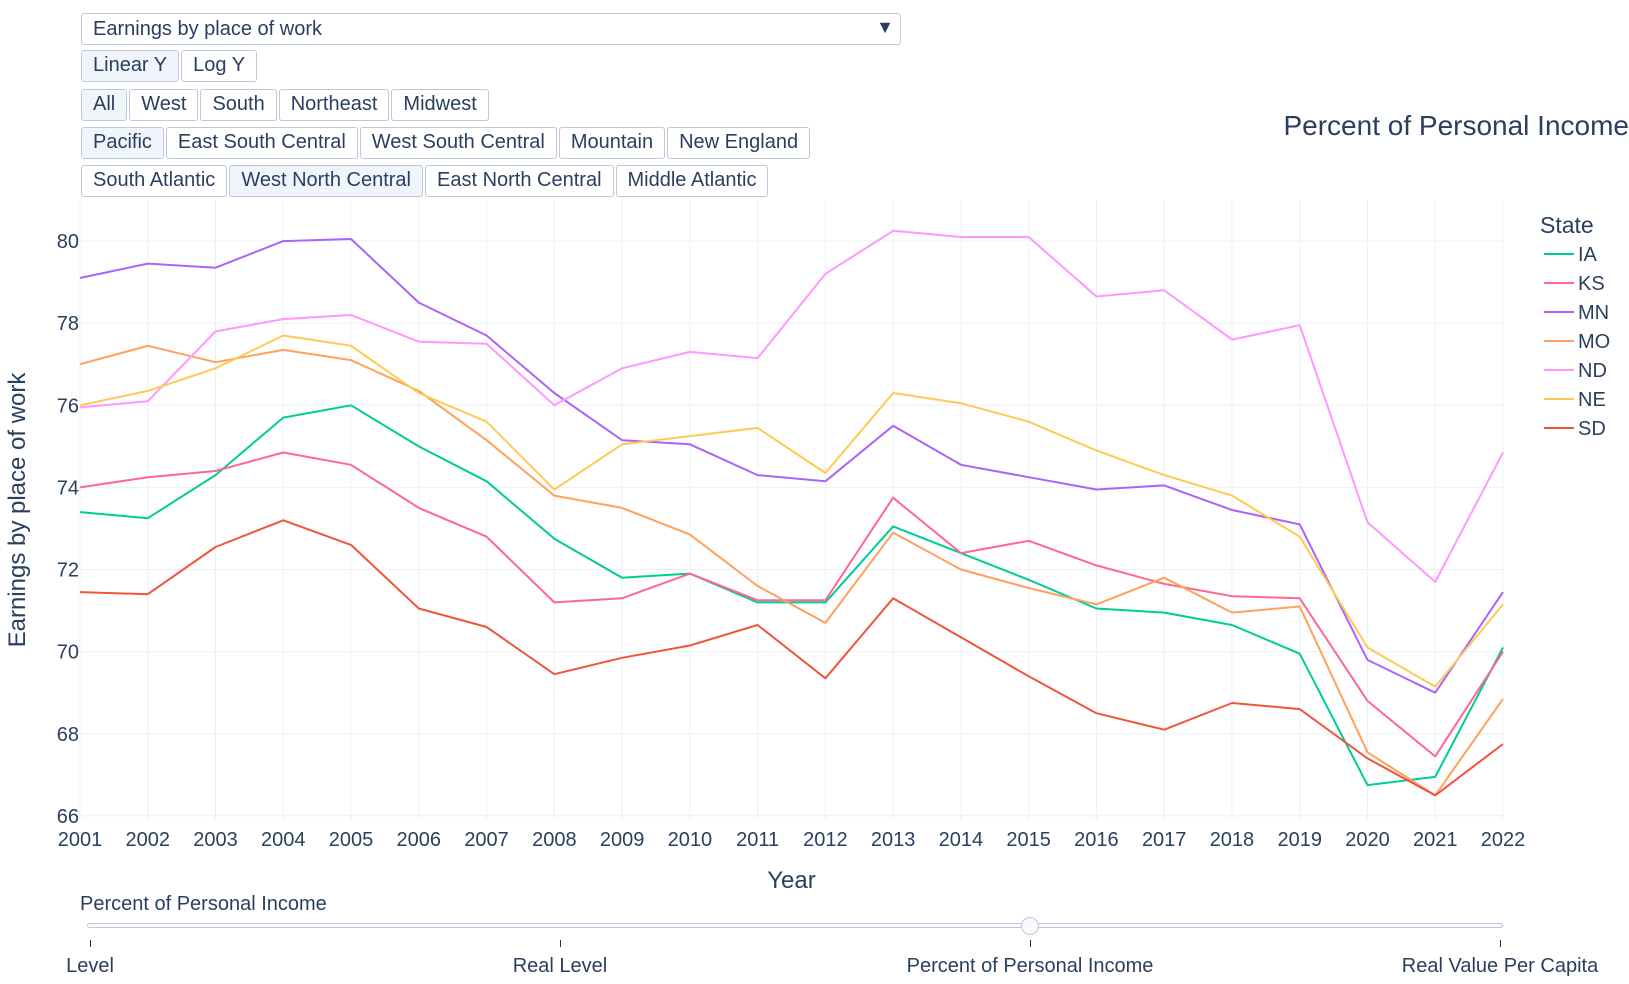 This screenshot has height=984, width=1629. What do you see at coordinates (1575, 326) in the screenshot?
I see `legend: State IA KS MN MO ND NE SD` at bounding box center [1575, 326].